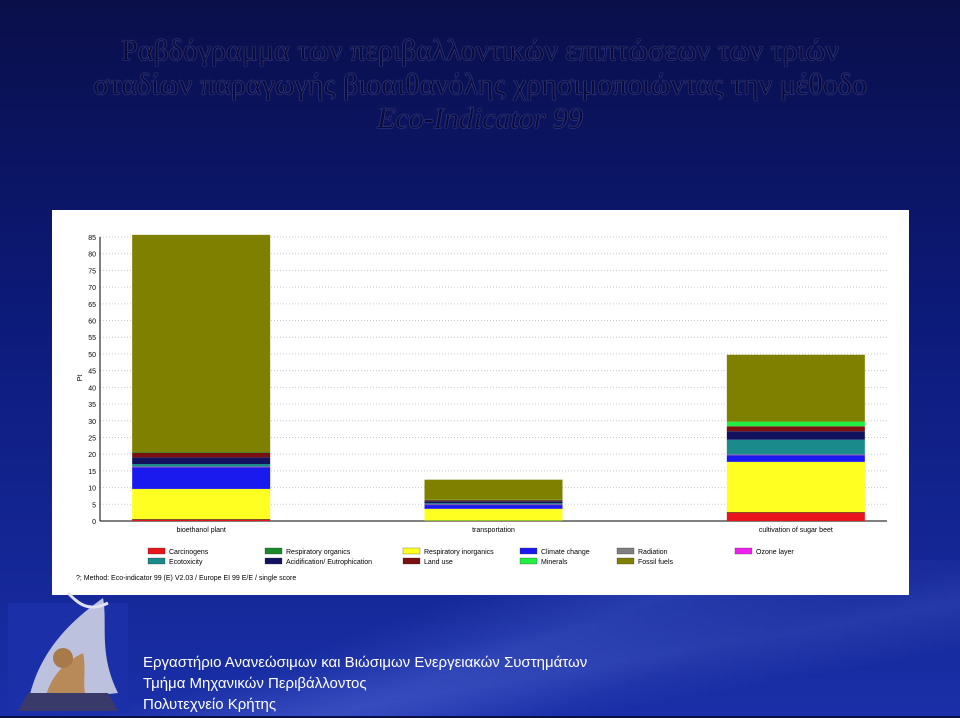 The width and height of the screenshot is (960, 718). What do you see at coordinates (318, 552) in the screenshot?
I see `legend-label: Respiratory organics` at bounding box center [318, 552].